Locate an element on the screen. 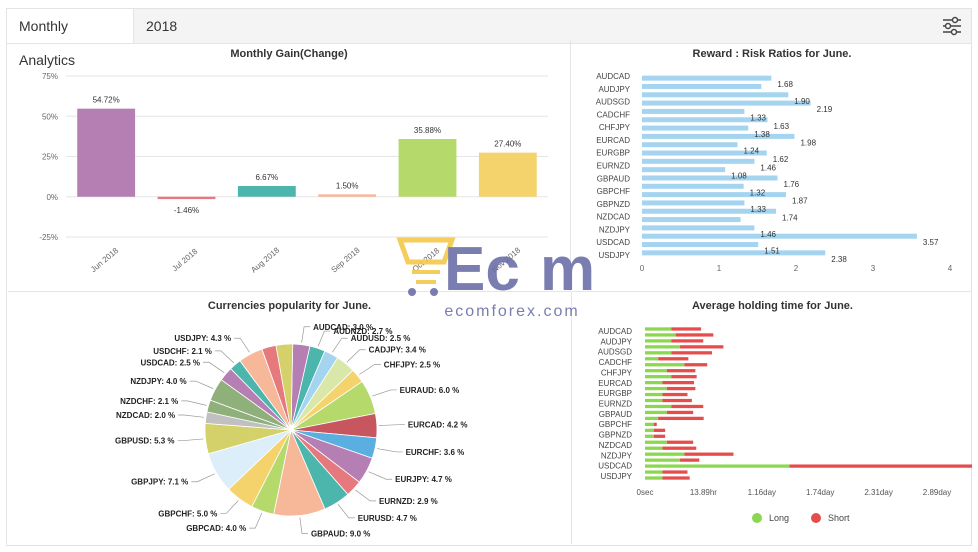 The image size is (978, 552). tab-bar: Monthly Analytics 2018 is located at coordinates (489, 38).